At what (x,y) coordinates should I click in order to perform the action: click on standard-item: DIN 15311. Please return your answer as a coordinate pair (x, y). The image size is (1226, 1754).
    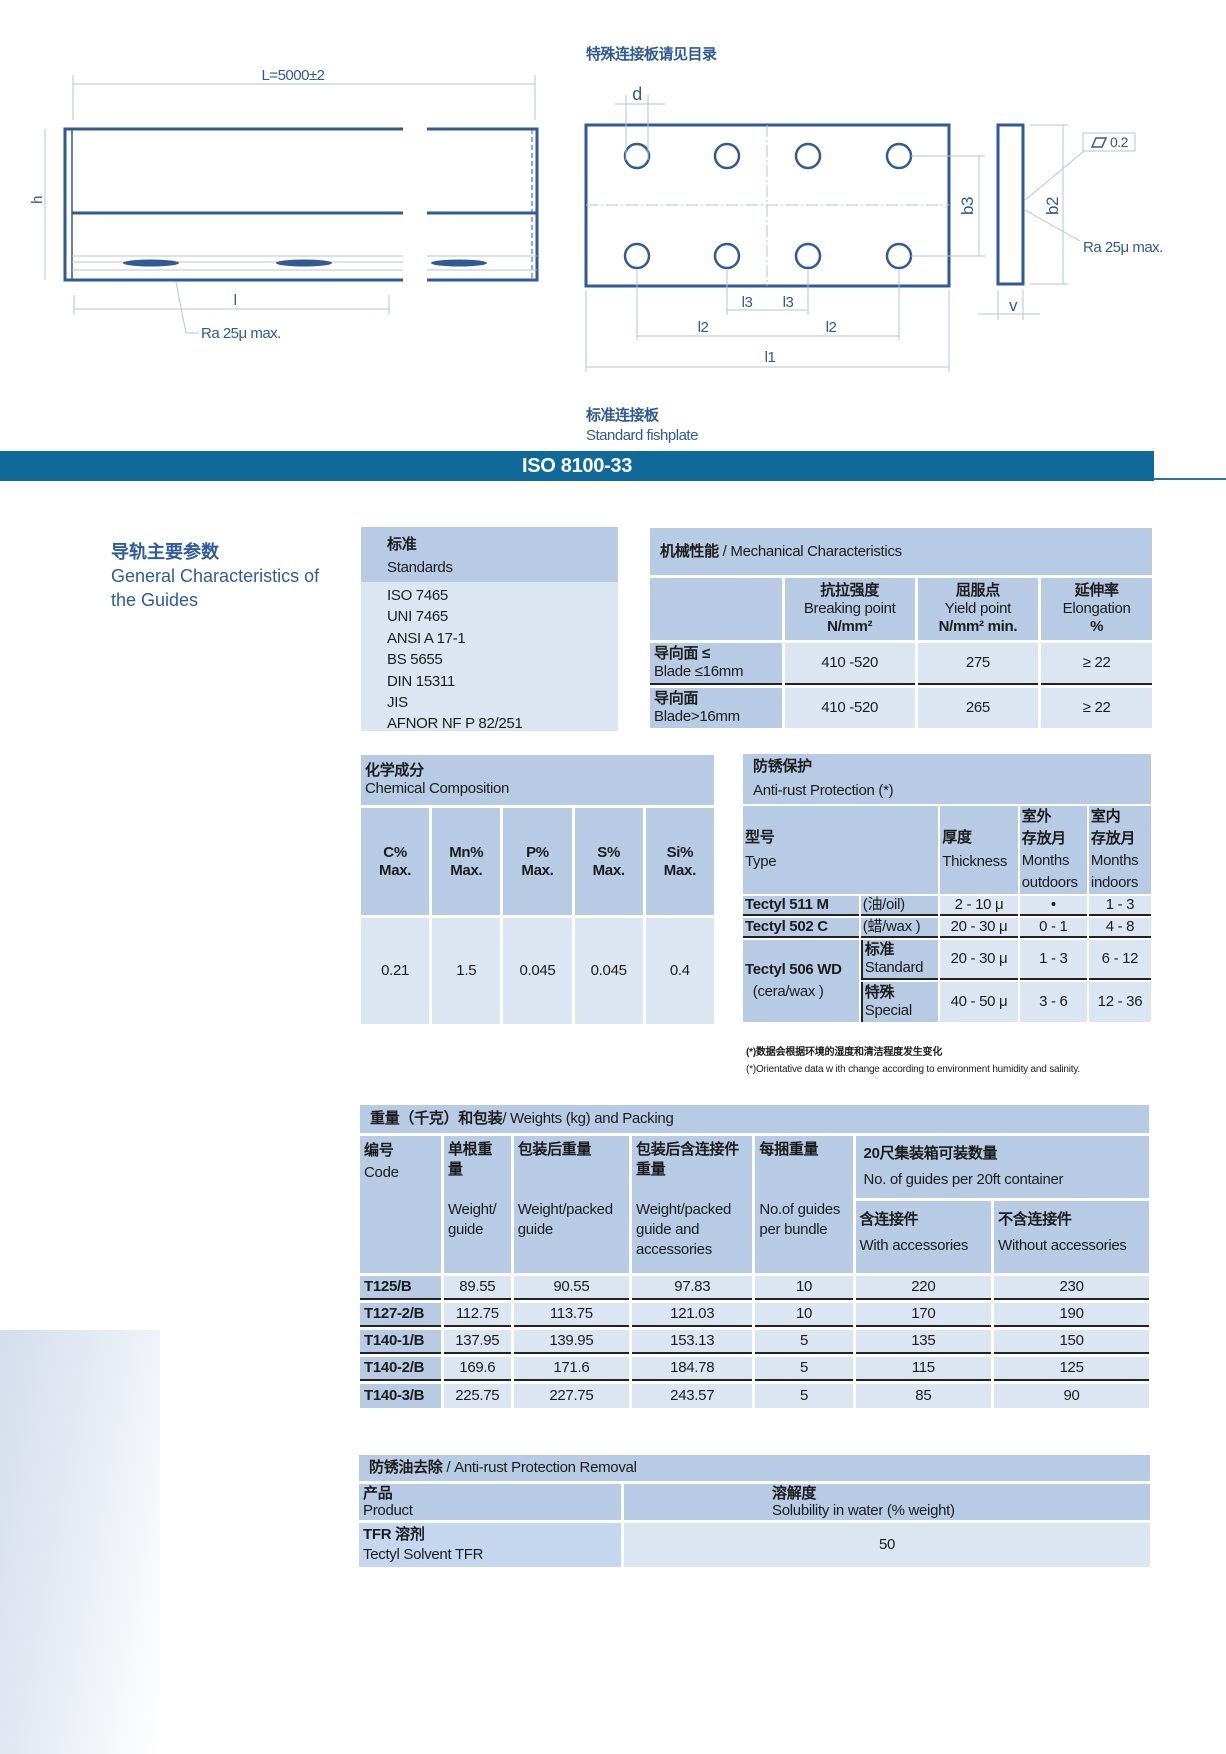
    Looking at the image, I should click on (421, 681).